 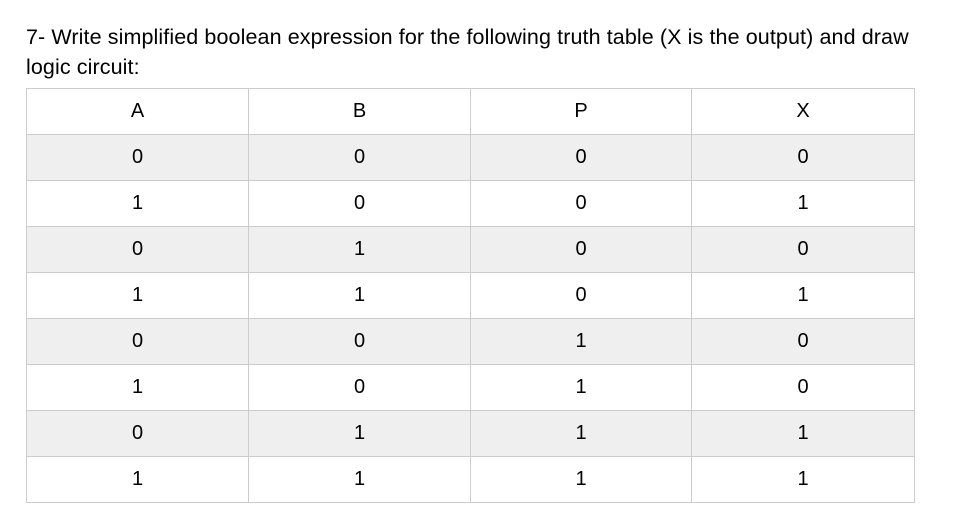 I want to click on column-header-x: X, so click(x=803, y=111).